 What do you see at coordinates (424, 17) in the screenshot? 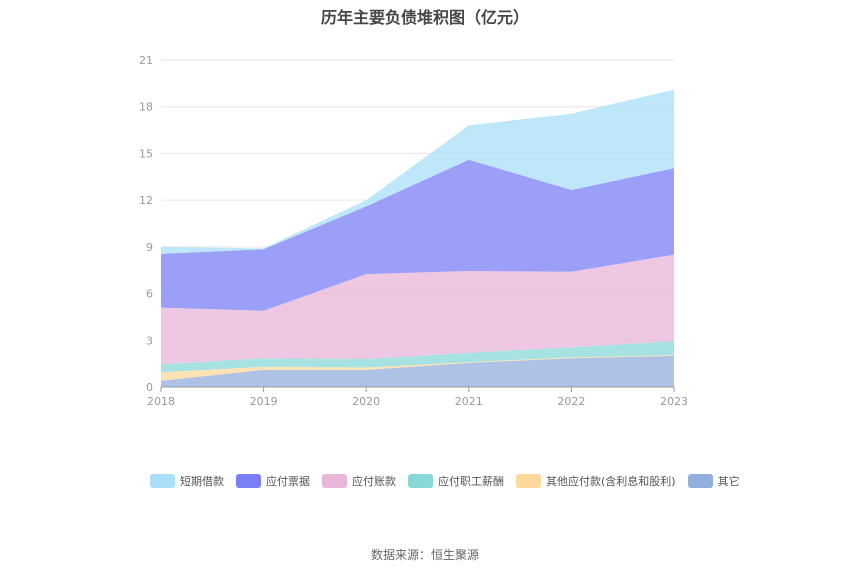
I see `chart-title: 历年主要负债堆积图（亿元）` at bounding box center [424, 17].